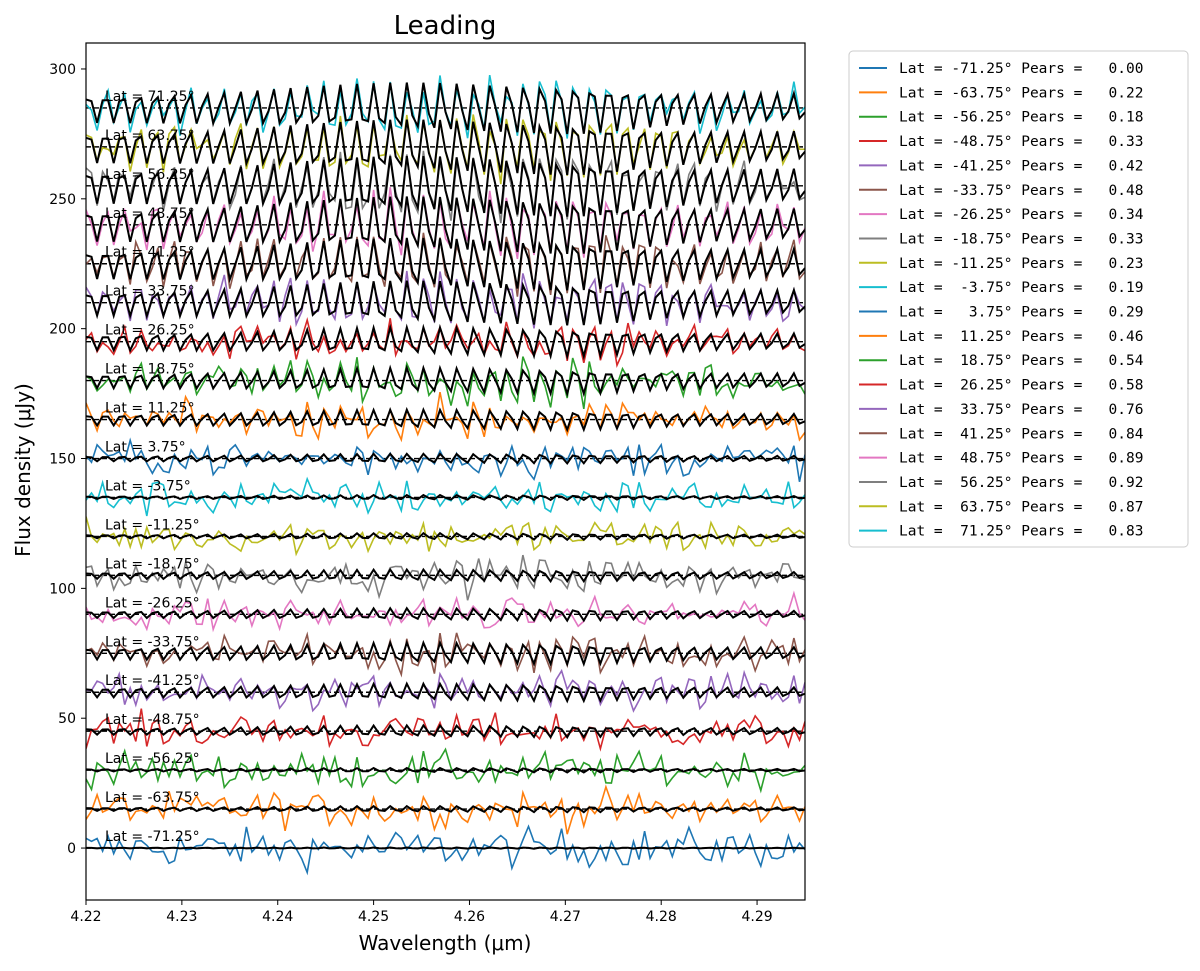 This screenshot has height=971, width=1200. I want to click on series-label-lat--48.75: Lat = -48.75°, so click(152, 720).